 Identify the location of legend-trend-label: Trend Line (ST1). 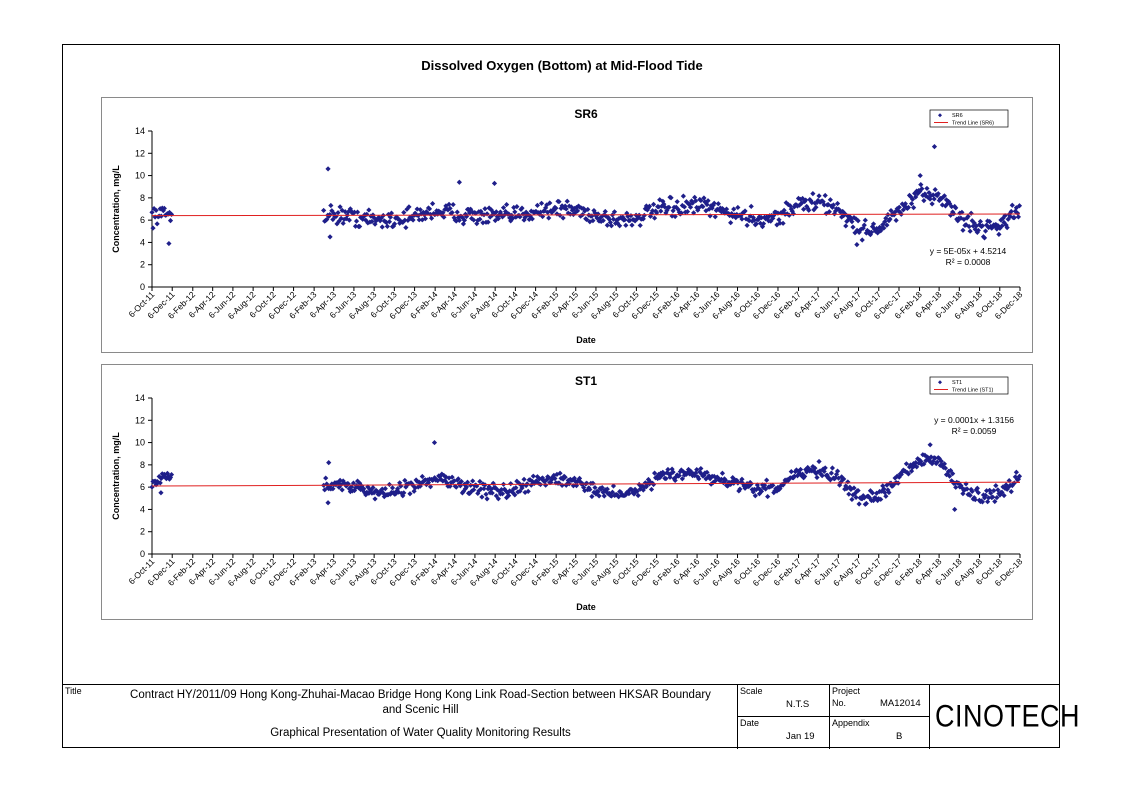
(973, 391).